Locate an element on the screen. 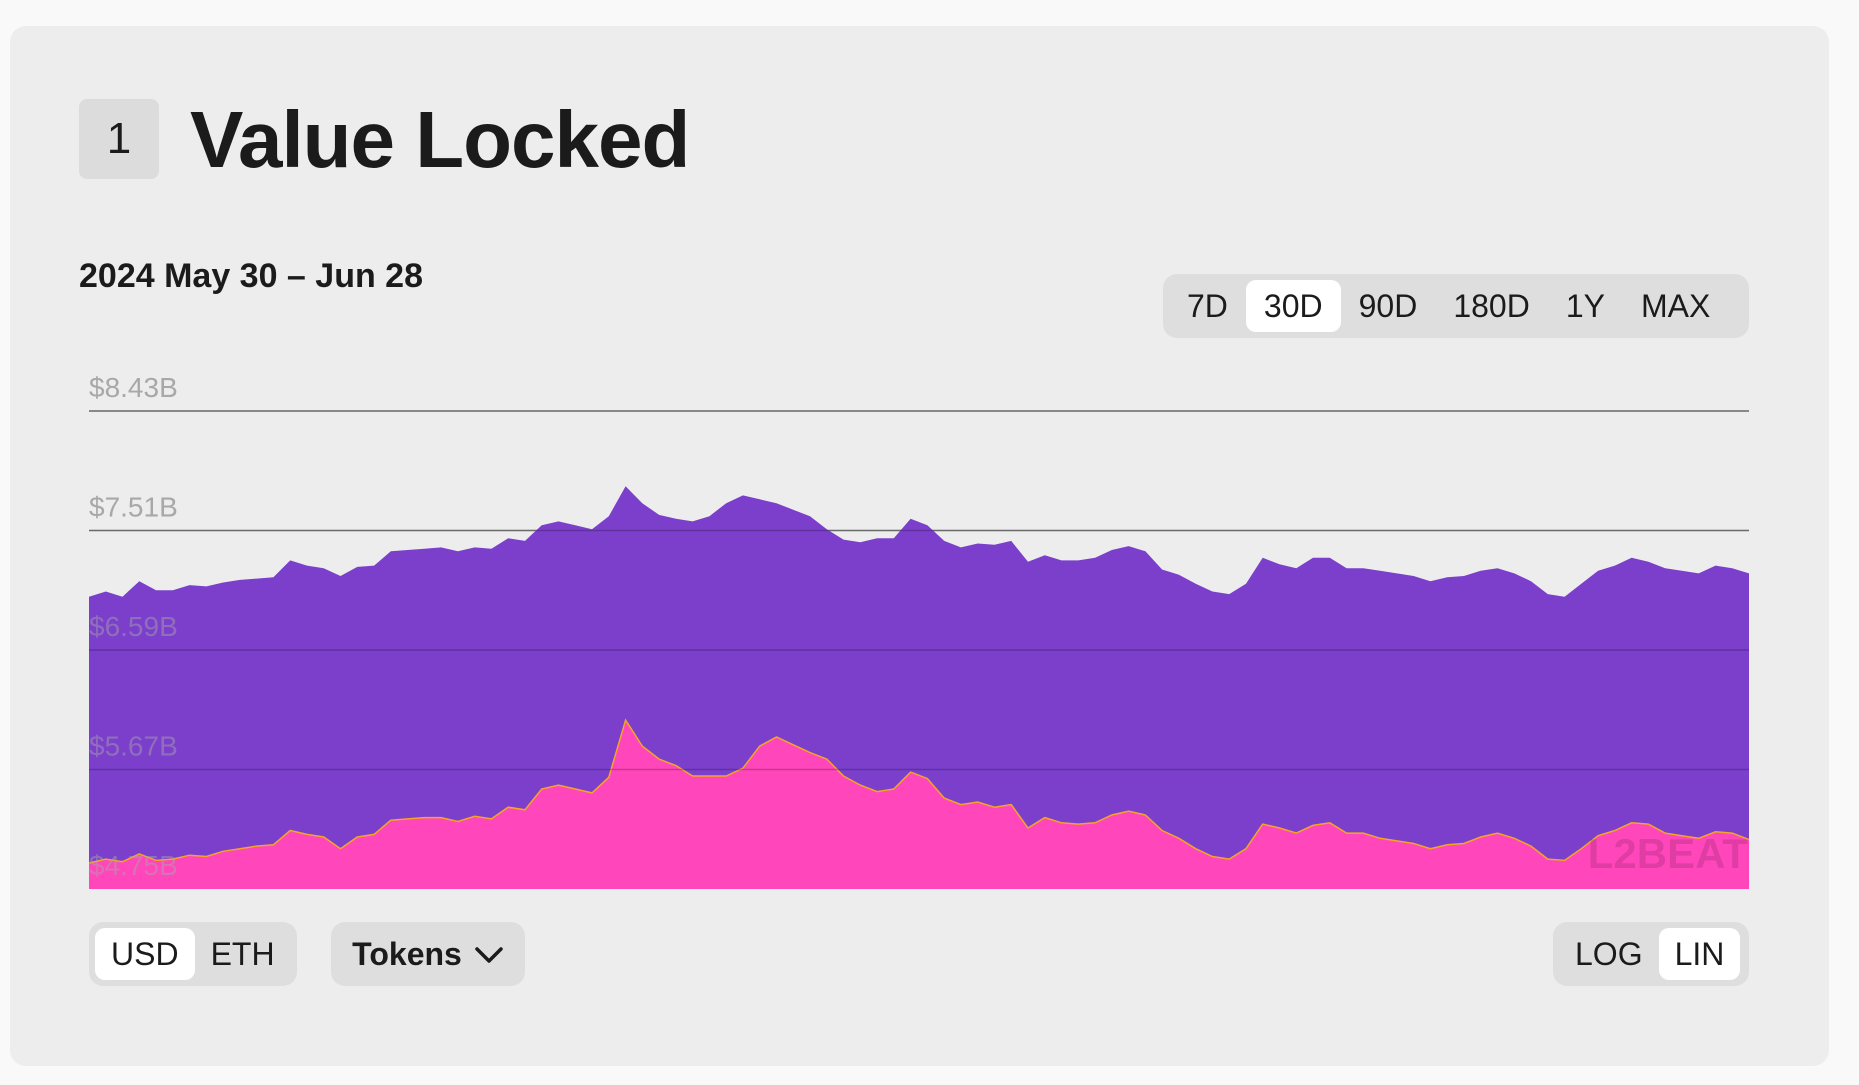 Image resolution: width=1859 pixels, height=1085 pixels. range-option-7d: 7D is located at coordinates (1207, 305).